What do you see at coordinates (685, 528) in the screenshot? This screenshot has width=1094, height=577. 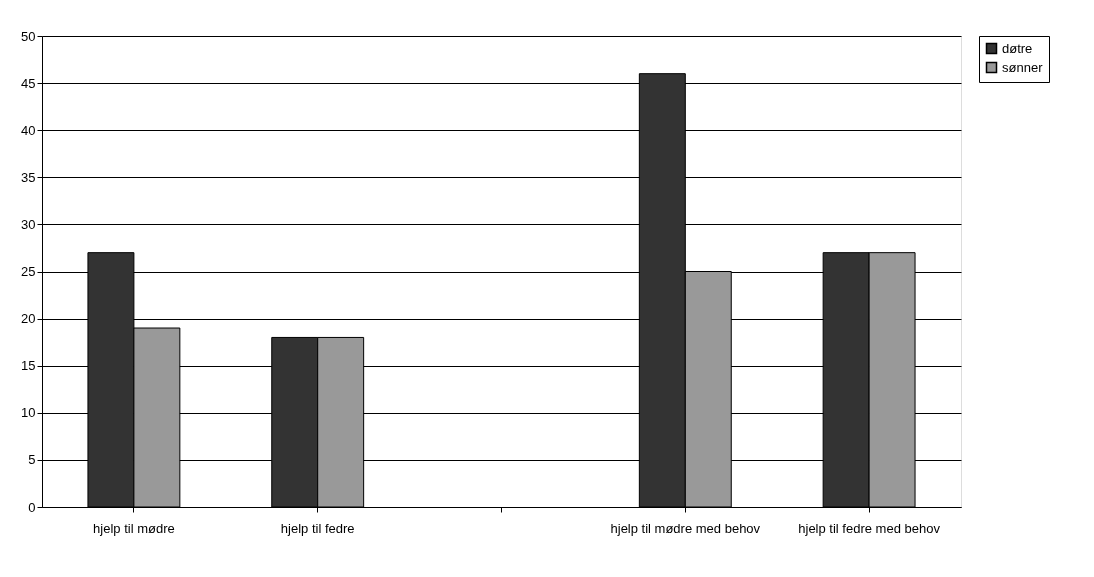 I see `x-tick-label: hjelp til mødre med behov` at bounding box center [685, 528].